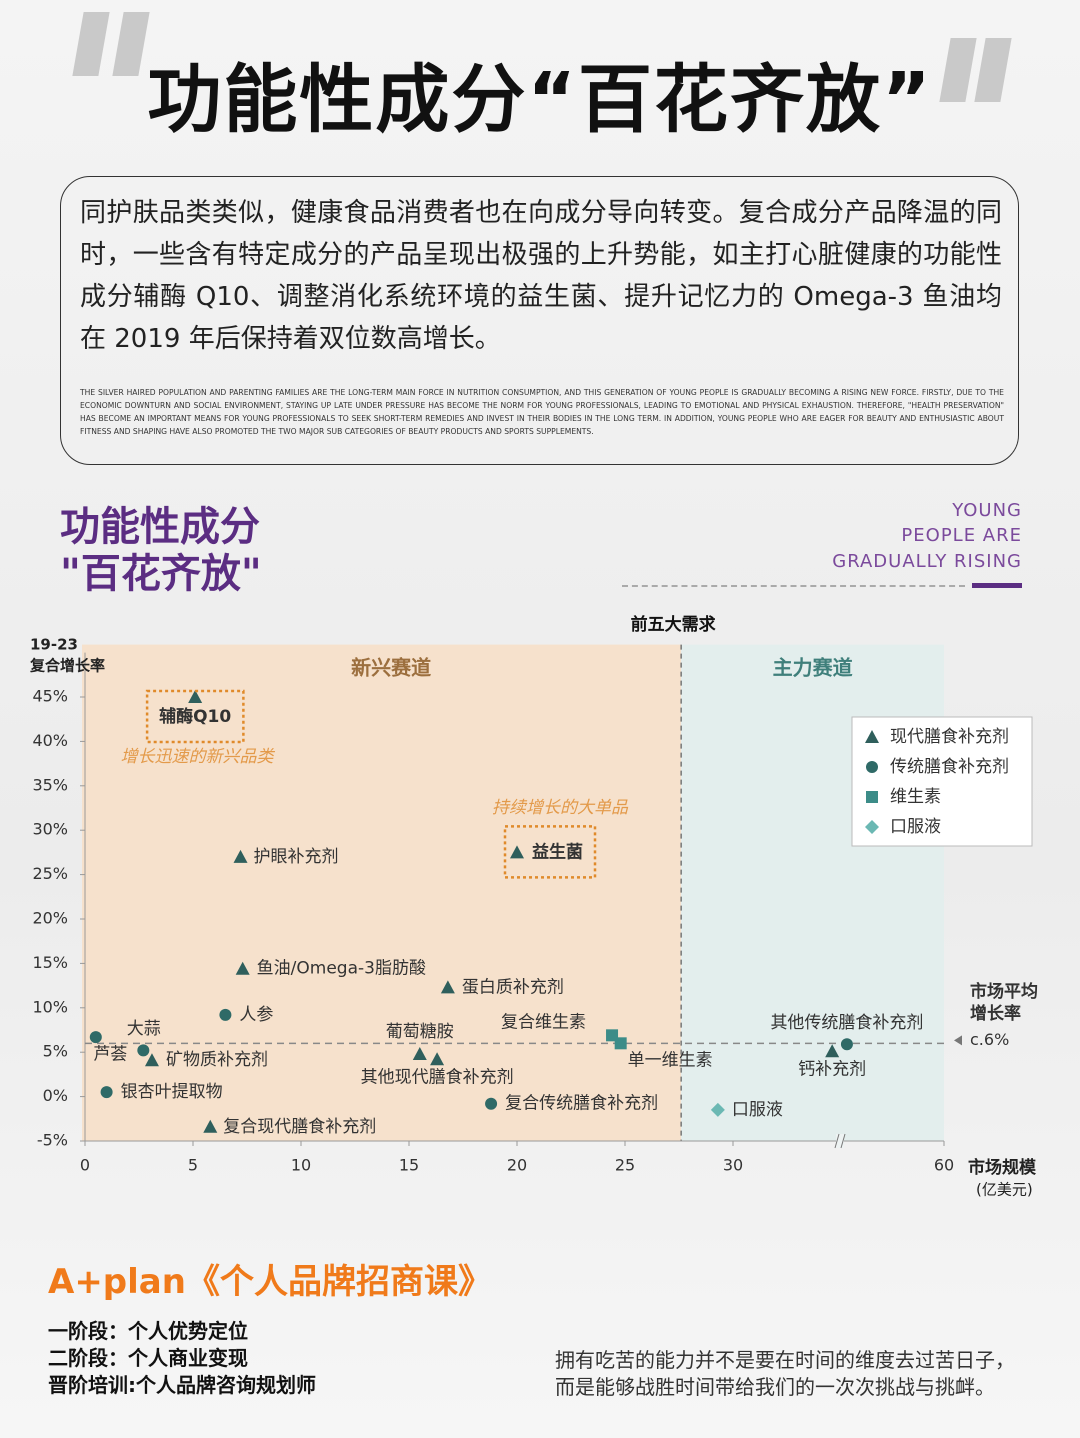 This screenshot has width=1080, height=1438. I want to click on x-tick-label: 15, so click(409, 1165).